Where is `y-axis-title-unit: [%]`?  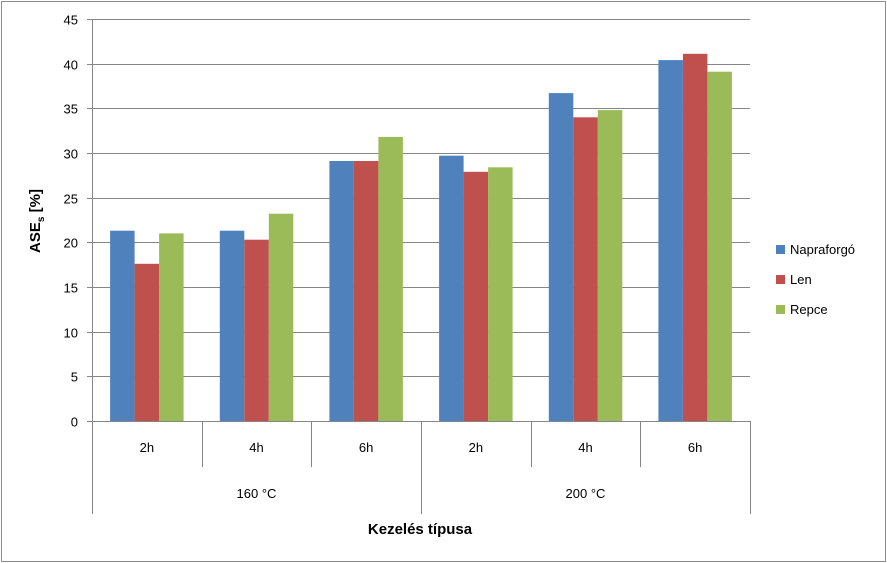 y-axis-title-unit: [%] is located at coordinates (35, 203).